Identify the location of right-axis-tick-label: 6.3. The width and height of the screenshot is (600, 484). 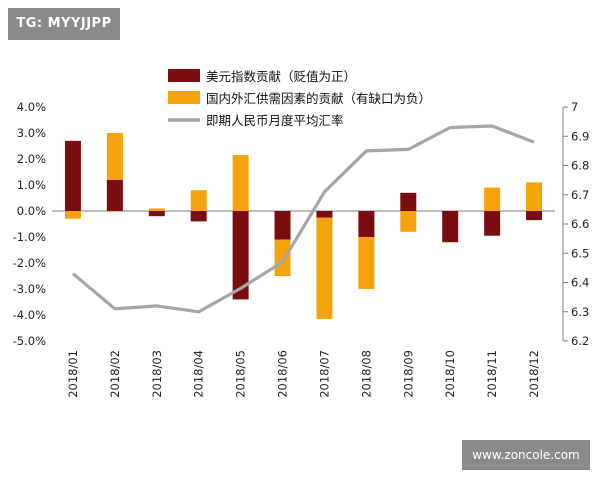
(580, 312).